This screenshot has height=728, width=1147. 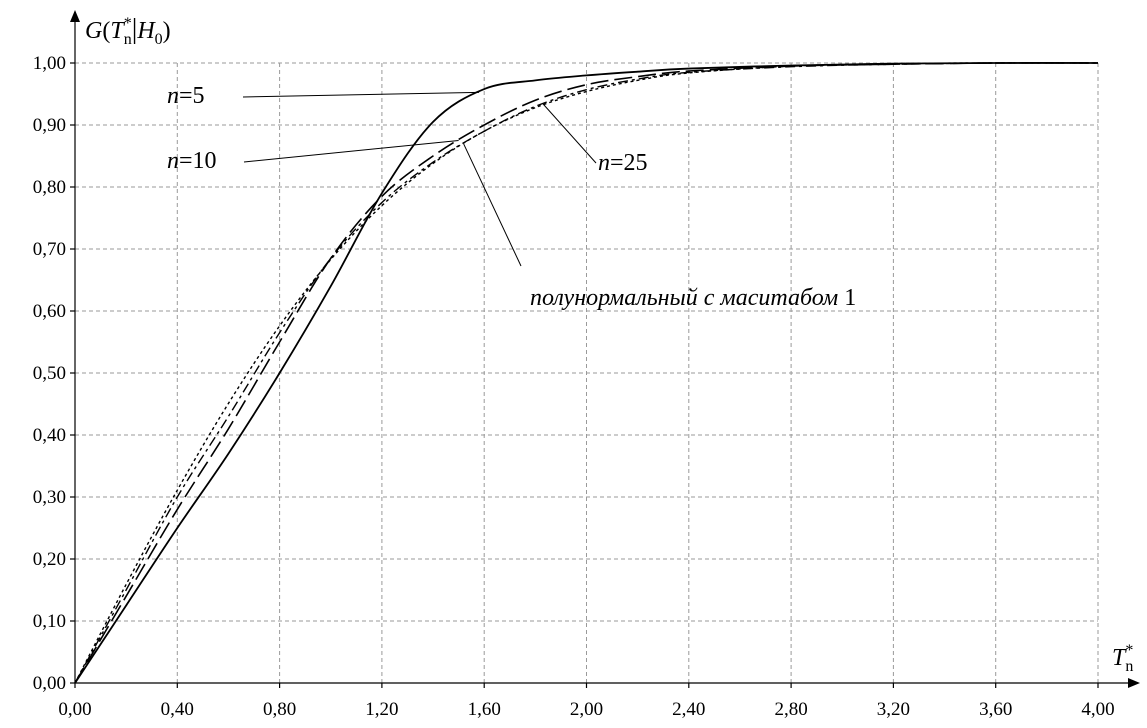 I want to click on y-tick-label: 0,80, so click(x=49, y=187).